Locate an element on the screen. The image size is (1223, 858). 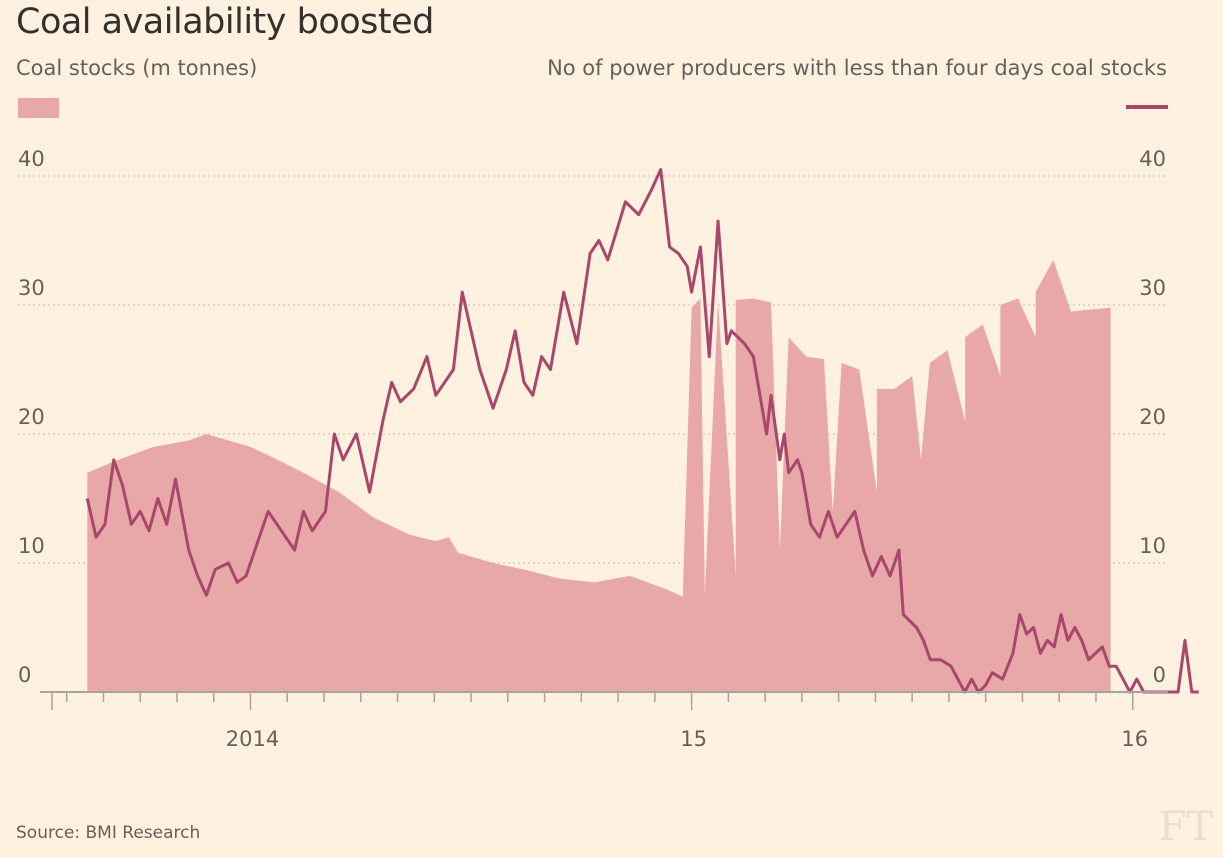
y-tick-label-right: 0 is located at coordinates (1159, 675).